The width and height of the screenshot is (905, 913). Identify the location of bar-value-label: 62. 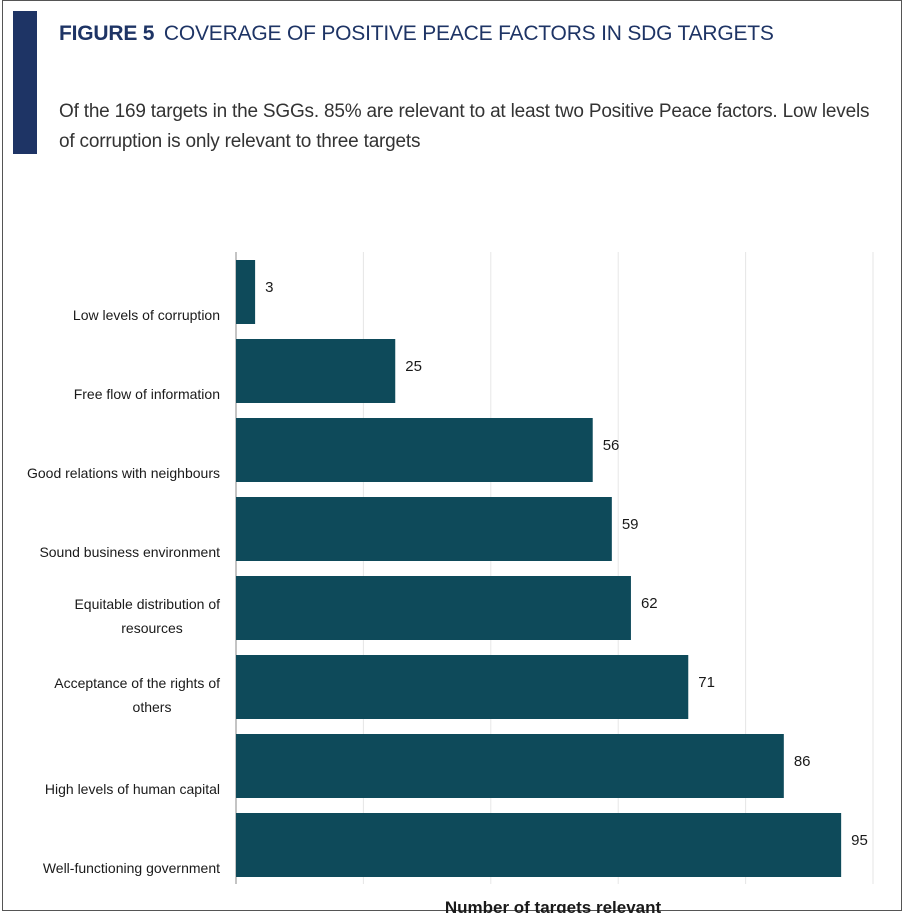
(649, 603).